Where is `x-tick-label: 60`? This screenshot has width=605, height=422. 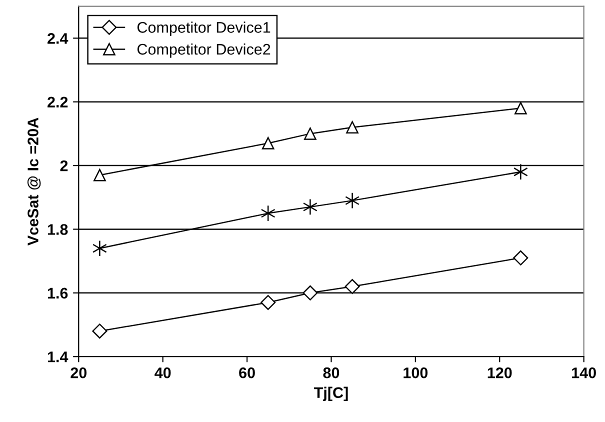 x-tick-label: 60 is located at coordinates (247, 372).